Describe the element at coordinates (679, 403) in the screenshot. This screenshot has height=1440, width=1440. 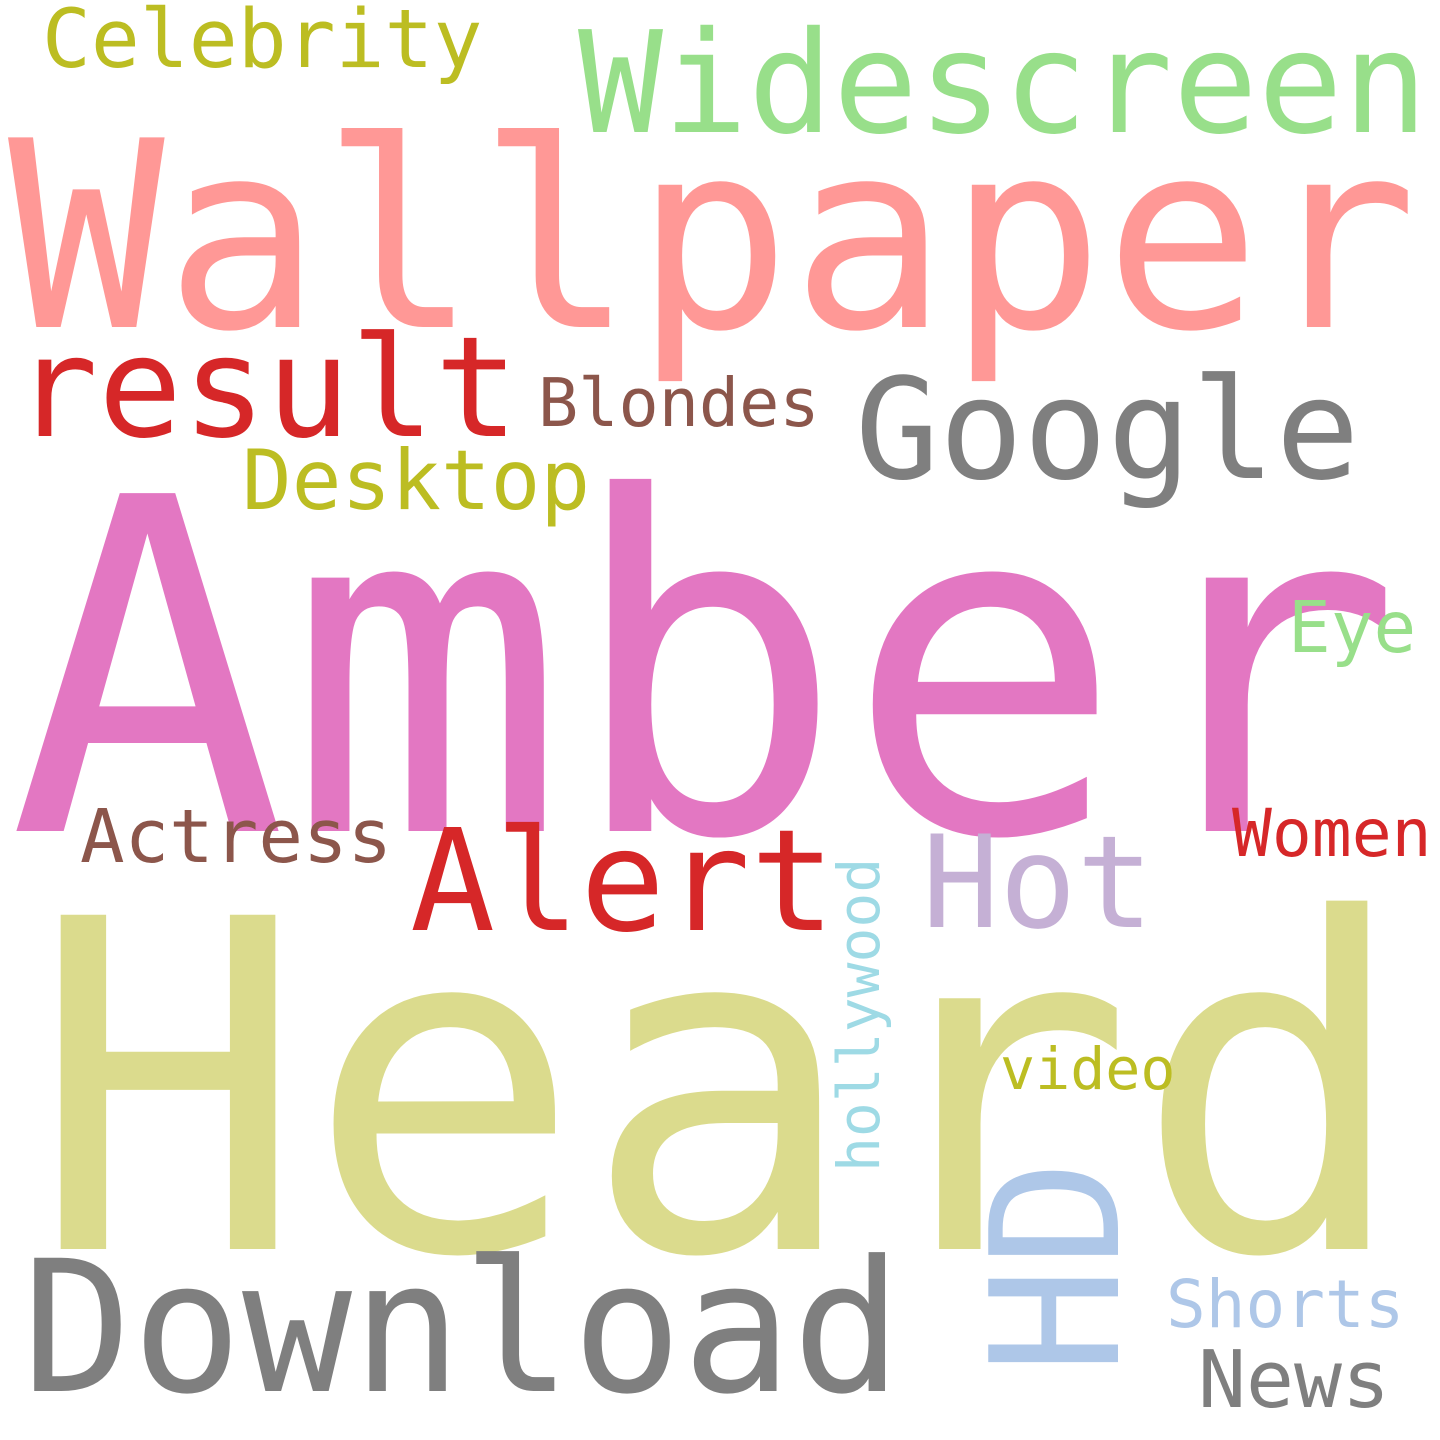
I see `word-blondes: Blondes` at that location.